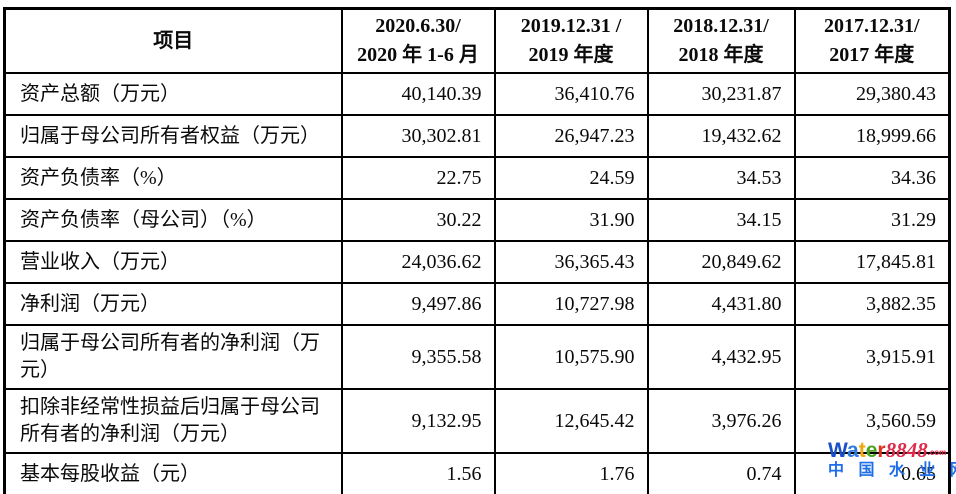  I want to click on value-cell: 3,915.91, so click(872, 357).